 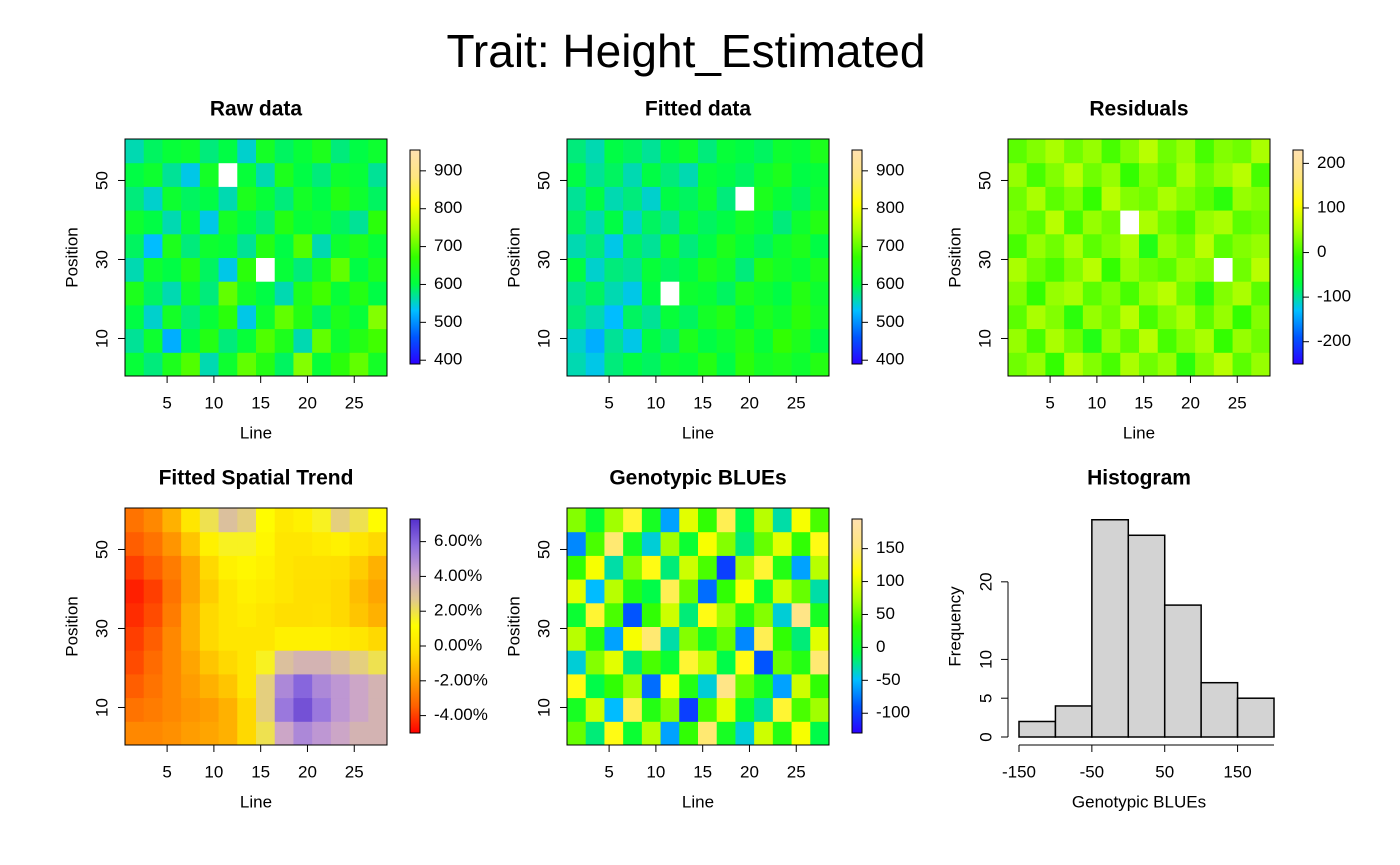 What do you see at coordinates (1237, 771) in the screenshot?
I see `x-tick-label: 150` at bounding box center [1237, 771].